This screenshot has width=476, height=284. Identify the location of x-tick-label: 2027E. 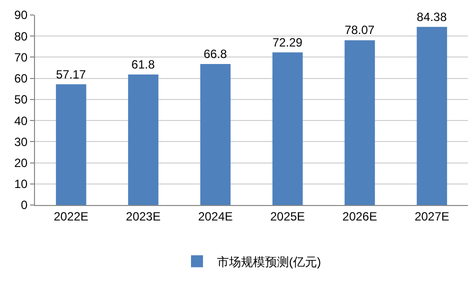
(432, 216).